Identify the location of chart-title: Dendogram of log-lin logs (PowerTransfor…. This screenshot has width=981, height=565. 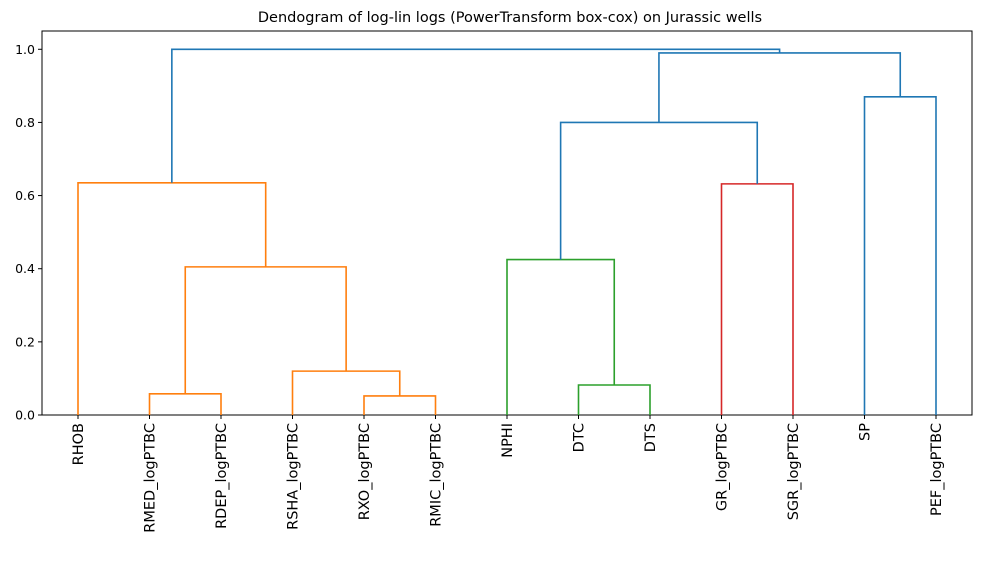
(510, 18).